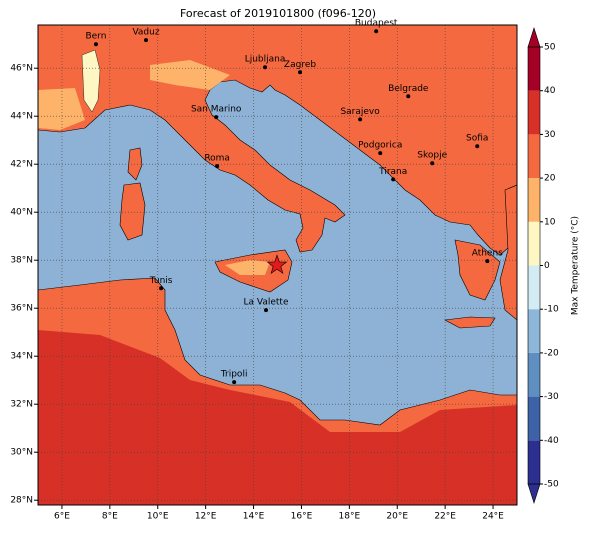 The width and height of the screenshot is (592, 533). I want to click on colorbar-tick-label: 10, so click(550, 222).